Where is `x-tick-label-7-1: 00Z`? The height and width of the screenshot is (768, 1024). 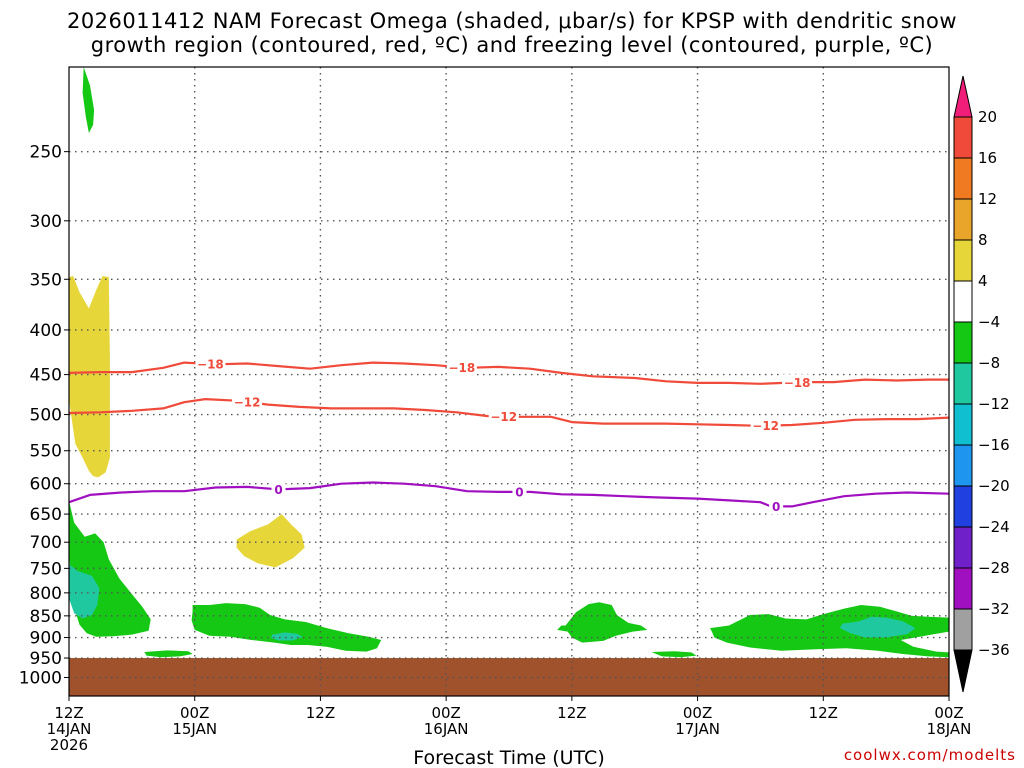 x-tick-label-7-1: 00Z is located at coordinates (948, 713).